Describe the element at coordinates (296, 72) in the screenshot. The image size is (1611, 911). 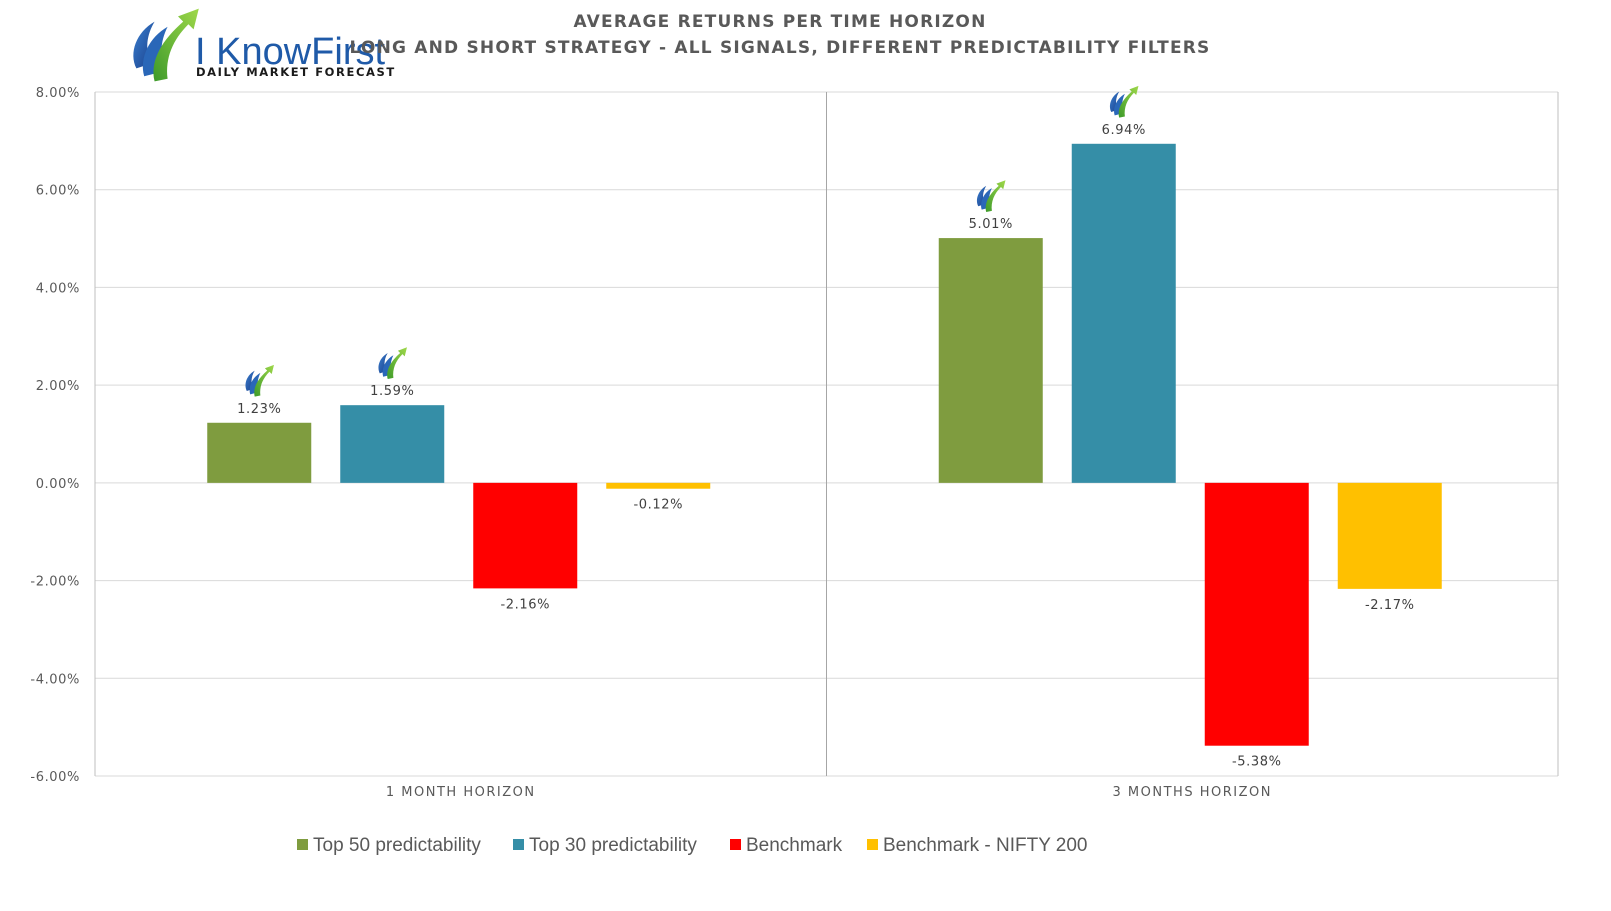
I see `logo-tagline: Daily Market Forecast` at that location.